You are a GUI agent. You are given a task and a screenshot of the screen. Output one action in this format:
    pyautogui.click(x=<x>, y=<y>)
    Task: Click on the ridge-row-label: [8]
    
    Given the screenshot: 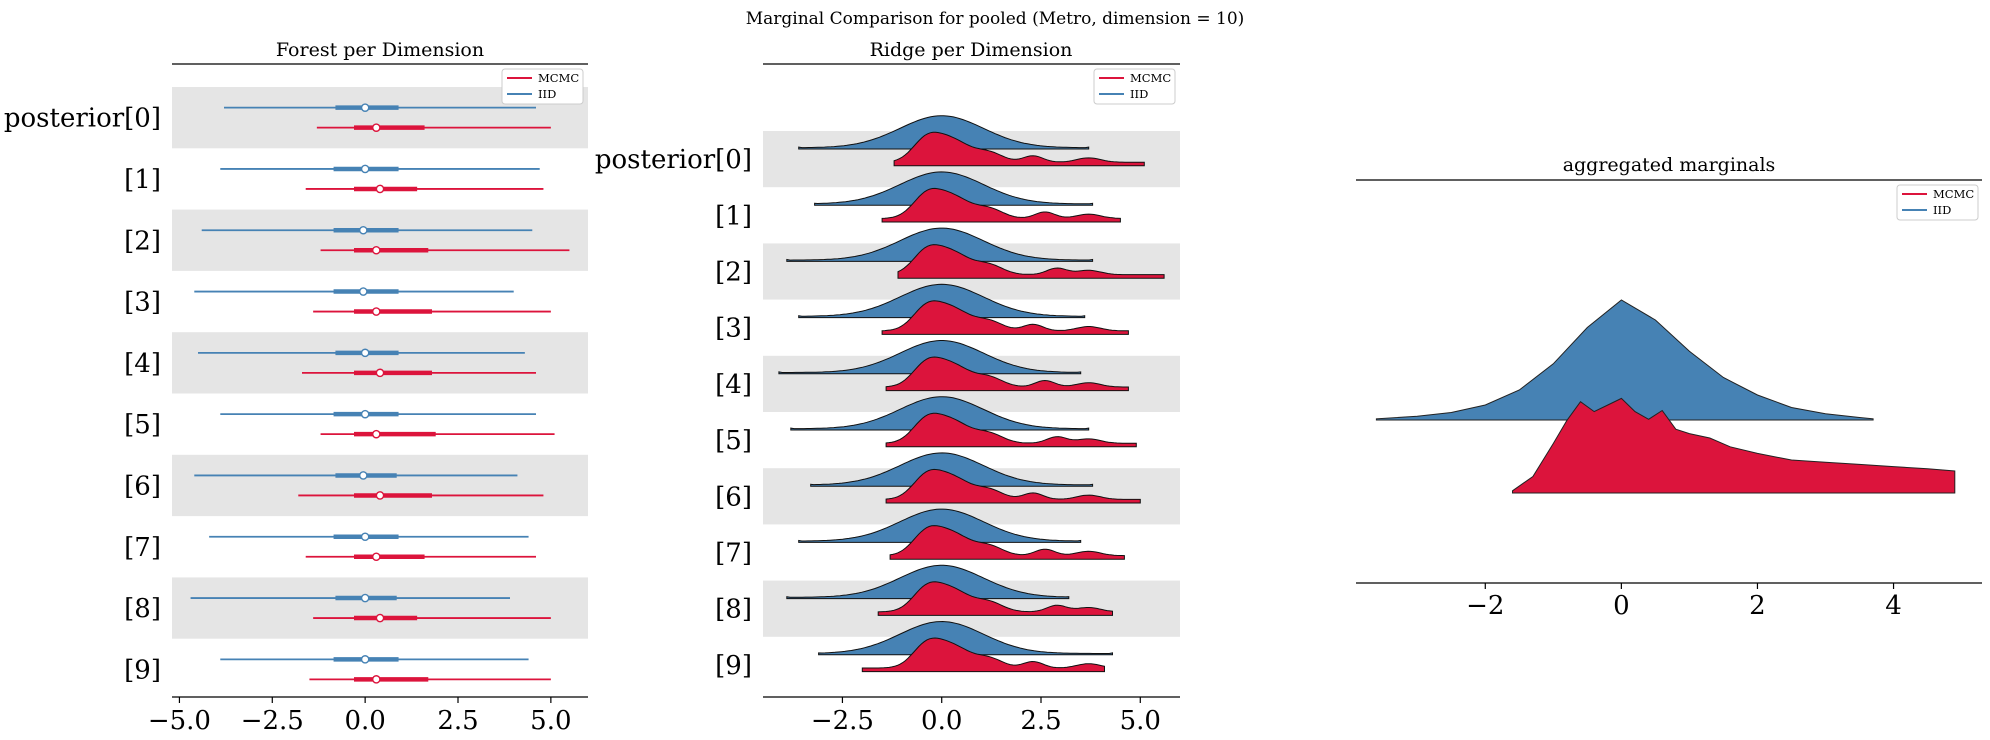 What is the action you would take?
    pyautogui.click(x=733, y=610)
    